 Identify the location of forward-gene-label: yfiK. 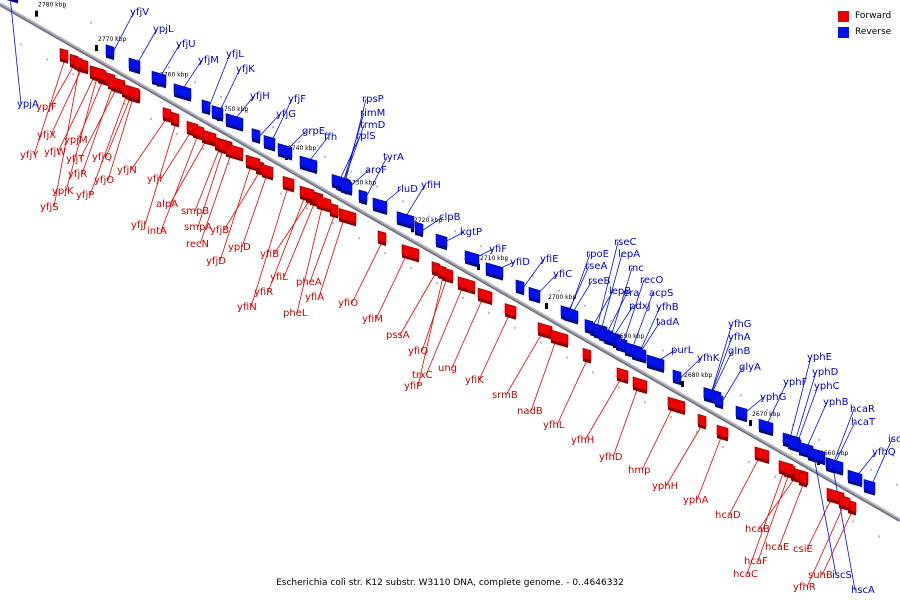
(474, 380).